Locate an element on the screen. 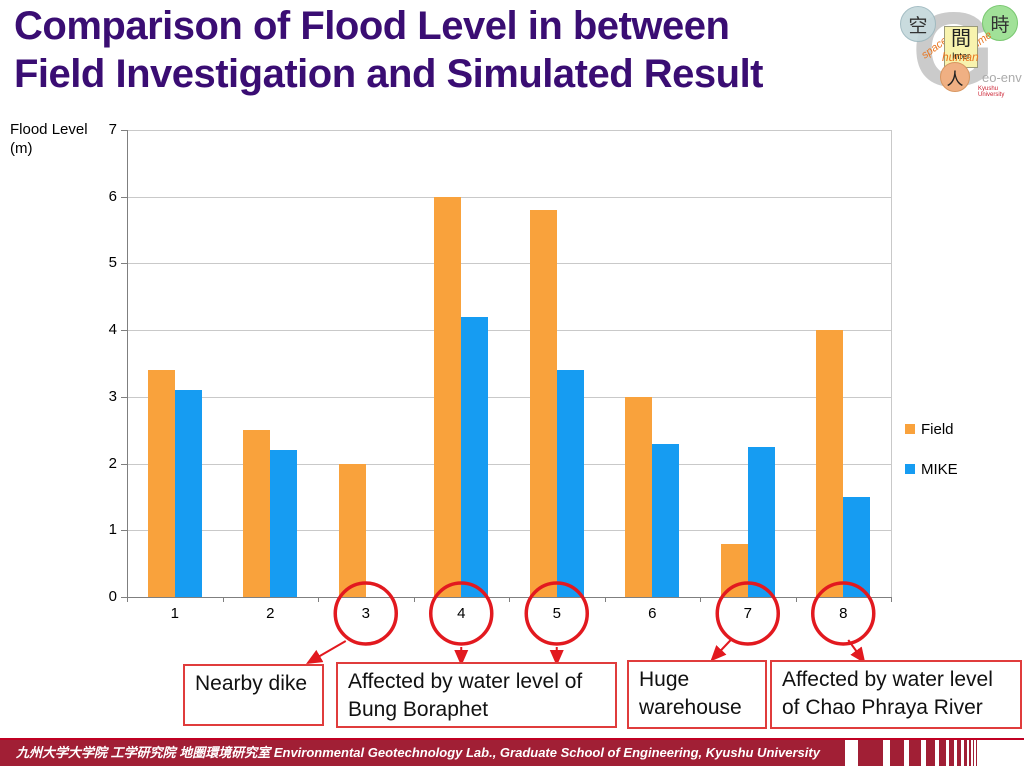 The width and height of the screenshot is (1024, 768). logo-inter-word: Inter is located at coordinates (960, 56).